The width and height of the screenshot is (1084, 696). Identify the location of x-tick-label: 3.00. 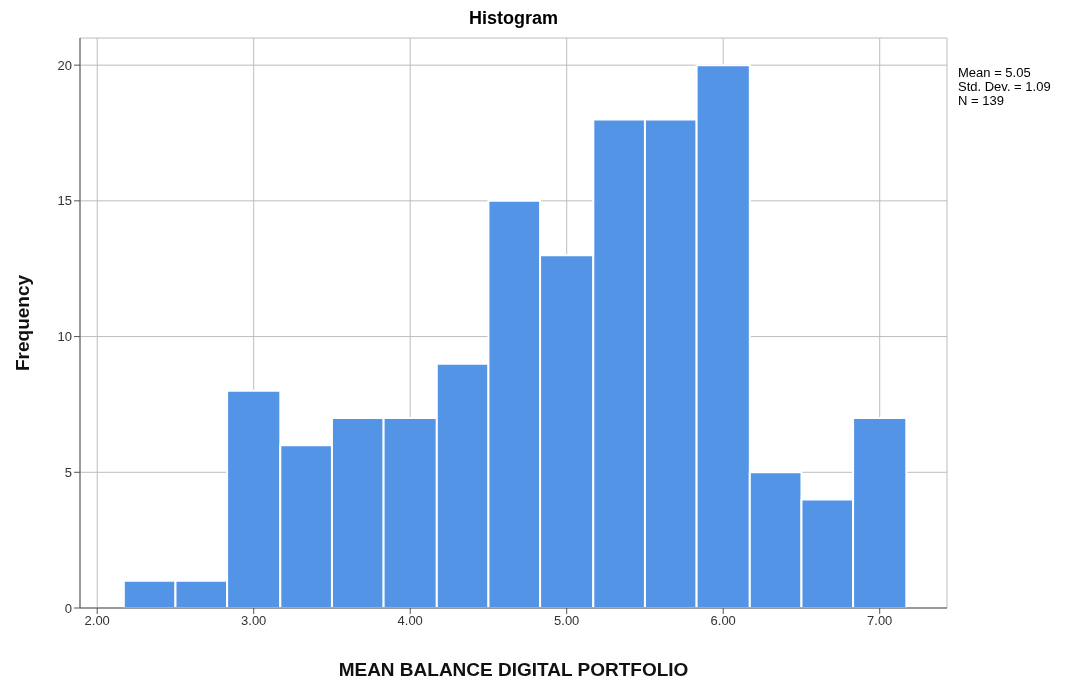
(254, 621).